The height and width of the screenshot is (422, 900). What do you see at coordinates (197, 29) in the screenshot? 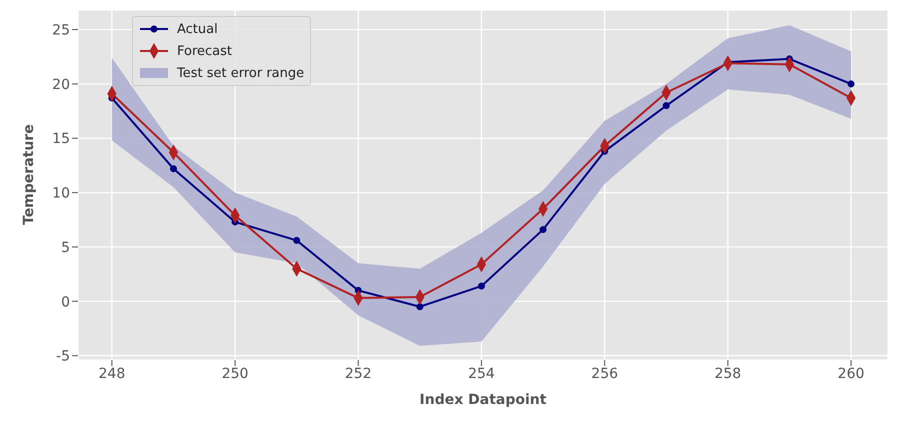
I see `legend-label: Actual` at bounding box center [197, 29].